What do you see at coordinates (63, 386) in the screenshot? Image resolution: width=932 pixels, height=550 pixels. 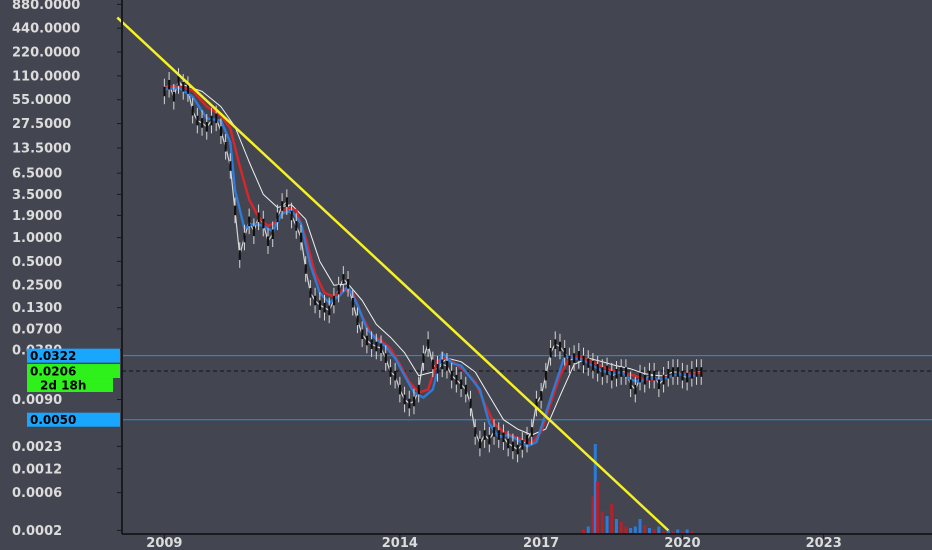 I see `countdown-label: 2d 18h` at bounding box center [63, 386].